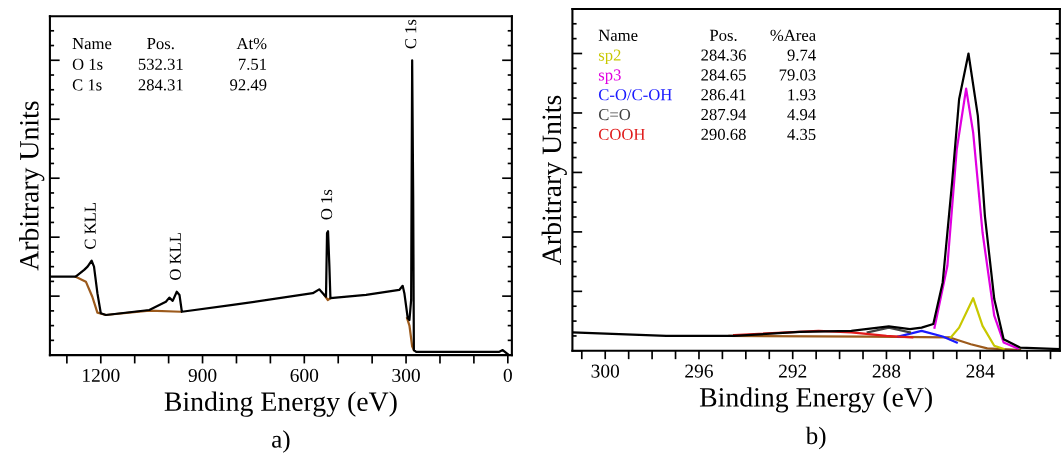  What do you see at coordinates (609, 76) in the screenshot?
I see `text: sp3` at bounding box center [609, 76].